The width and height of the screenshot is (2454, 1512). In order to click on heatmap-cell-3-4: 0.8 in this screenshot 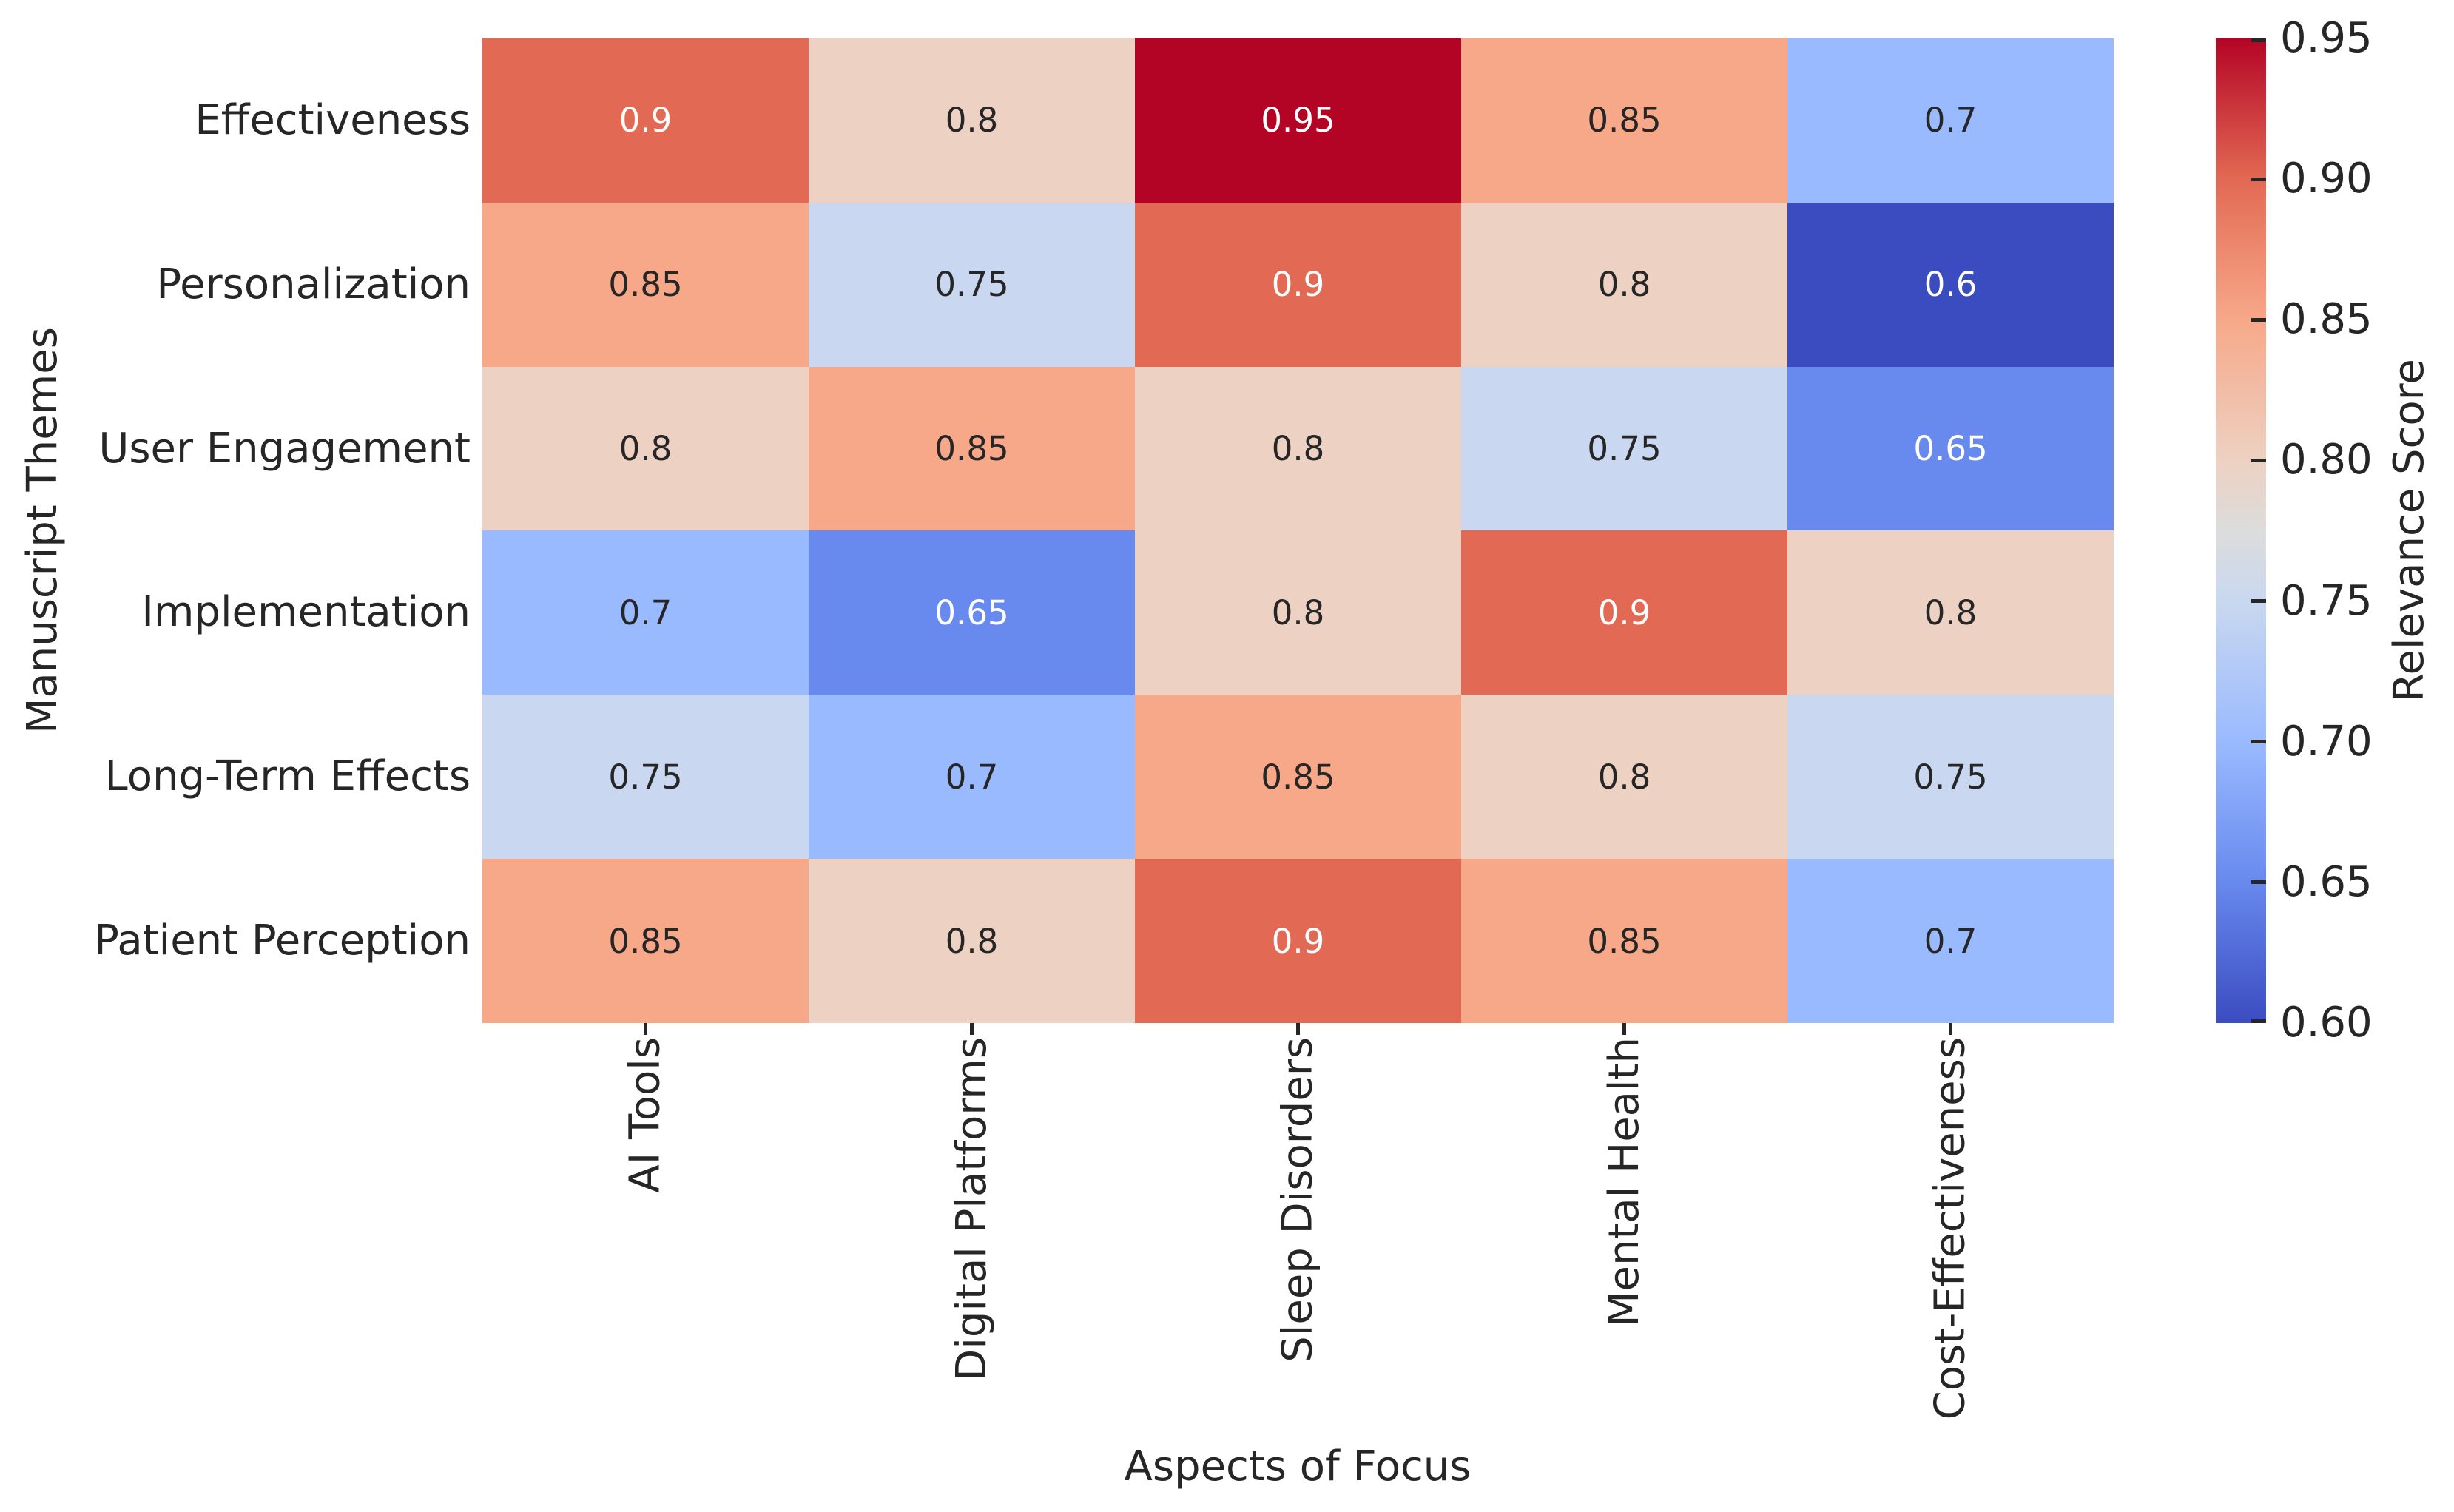, I will do `click(1950, 612)`.